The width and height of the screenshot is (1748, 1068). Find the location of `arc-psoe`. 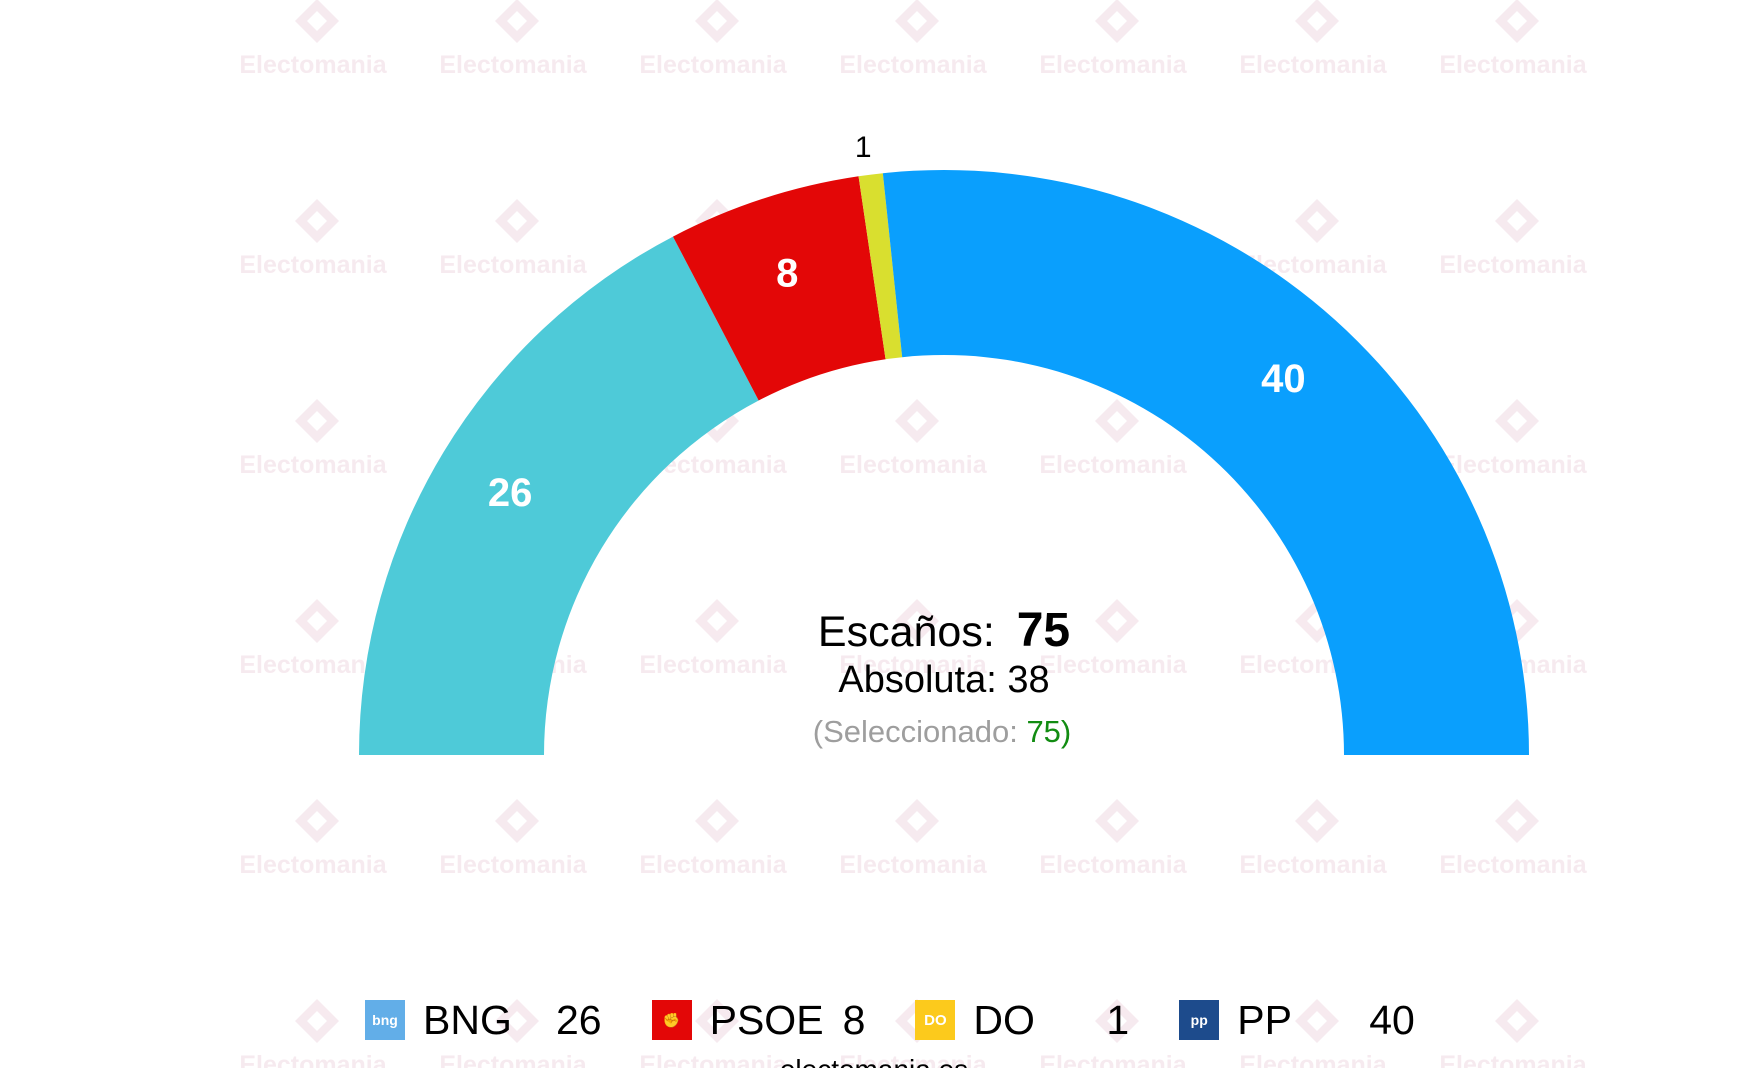

arc-psoe is located at coordinates (779, 288).